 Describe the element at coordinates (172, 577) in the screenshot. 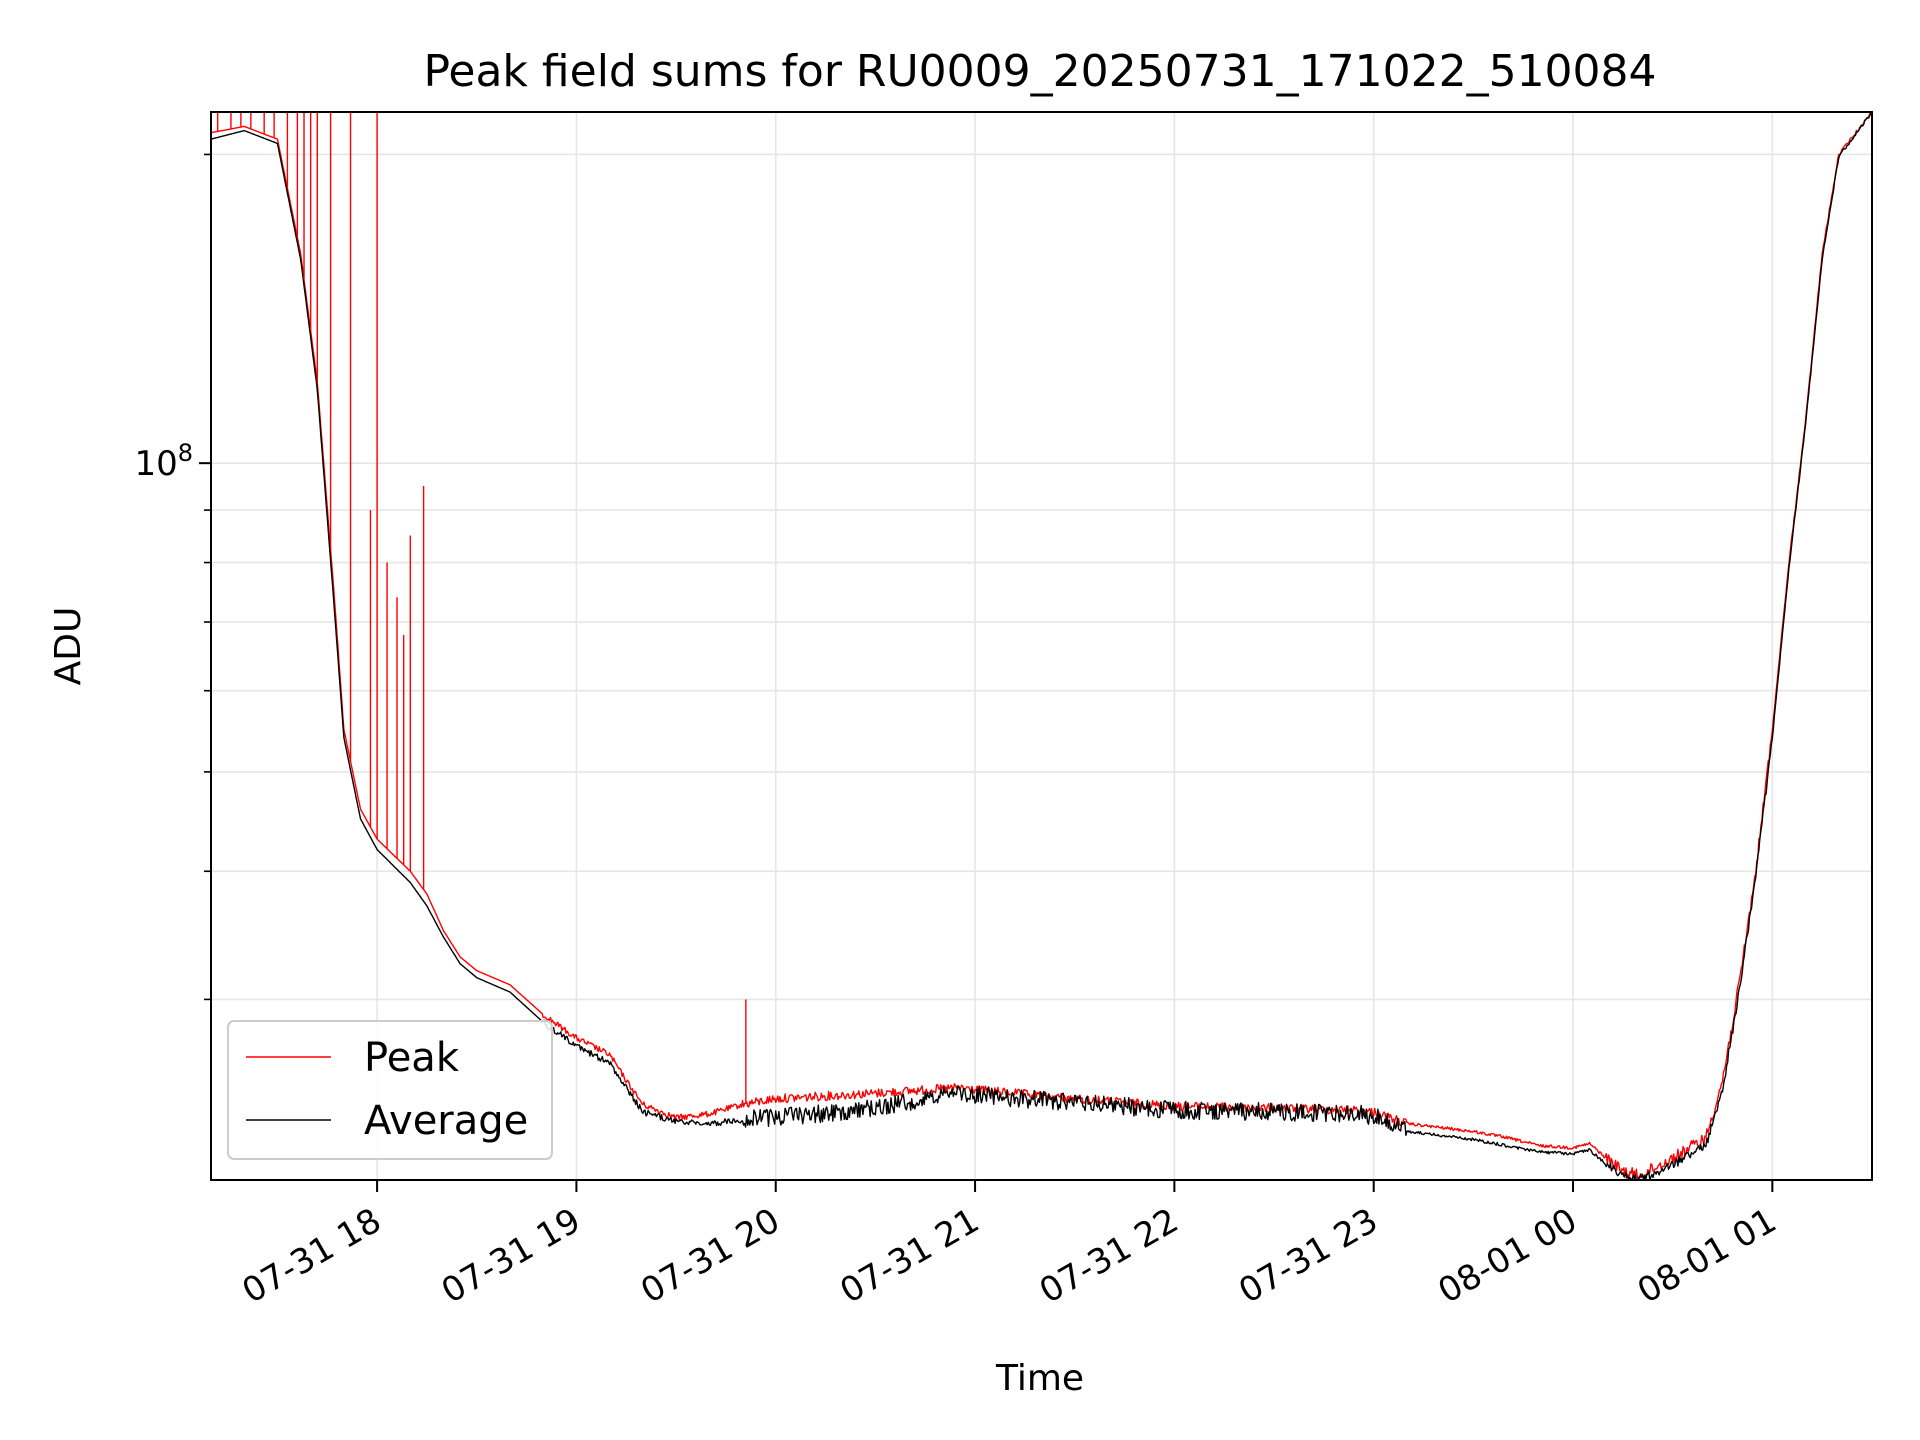

I see `y-axis: 108` at that location.